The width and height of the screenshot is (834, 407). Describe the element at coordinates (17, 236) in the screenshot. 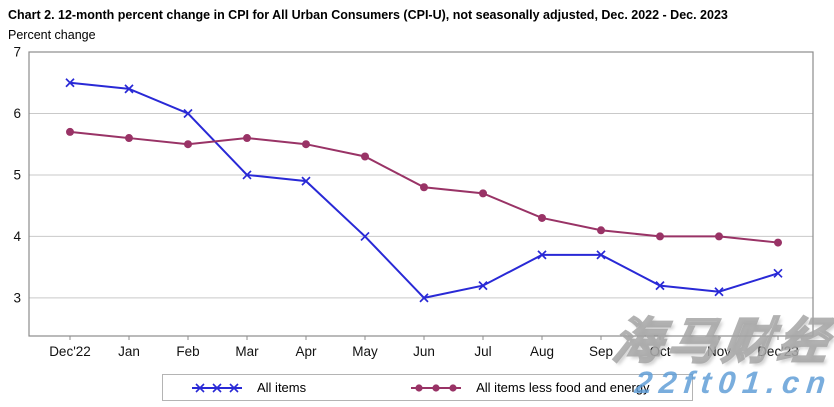

I see `svg-text: 4` at that location.